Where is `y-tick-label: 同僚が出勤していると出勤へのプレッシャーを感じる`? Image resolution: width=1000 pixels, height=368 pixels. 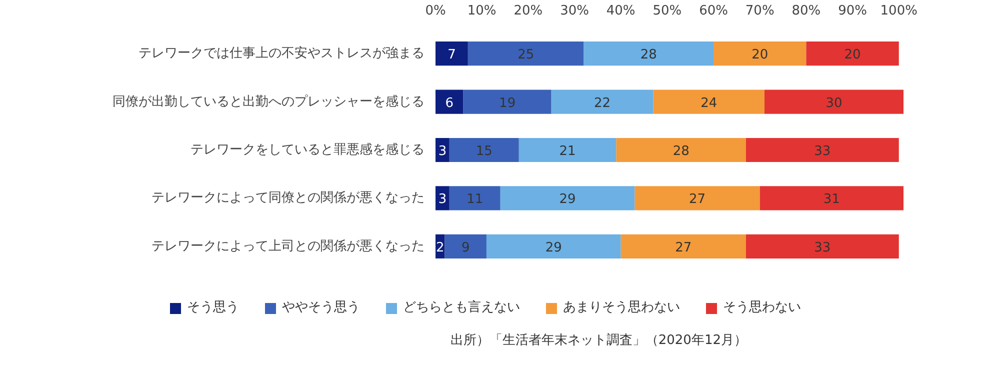 y-tick-label: 同僚が出勤していると出勤へのプレッシャーを感じる is located at coordinates (268, 102).